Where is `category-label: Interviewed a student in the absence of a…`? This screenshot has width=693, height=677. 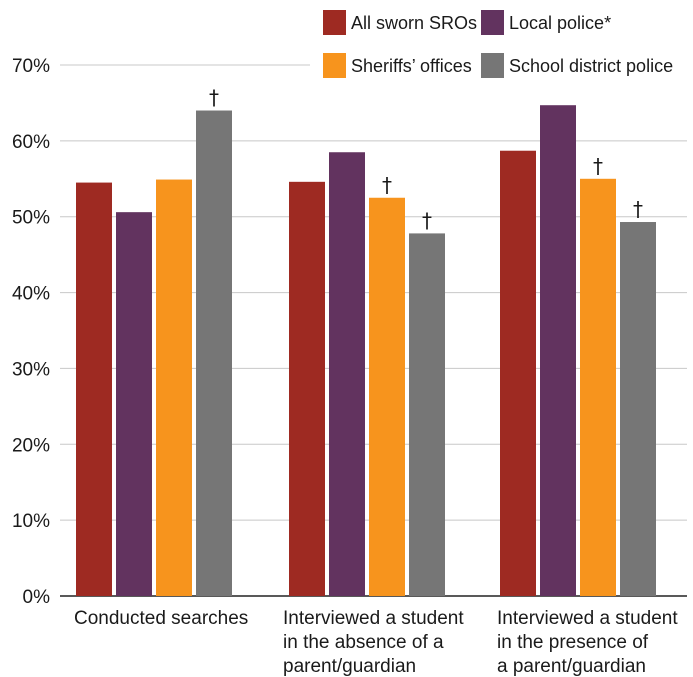 category-label: Interviewed a student in the absence of a… is located at coordinates (373, 642).